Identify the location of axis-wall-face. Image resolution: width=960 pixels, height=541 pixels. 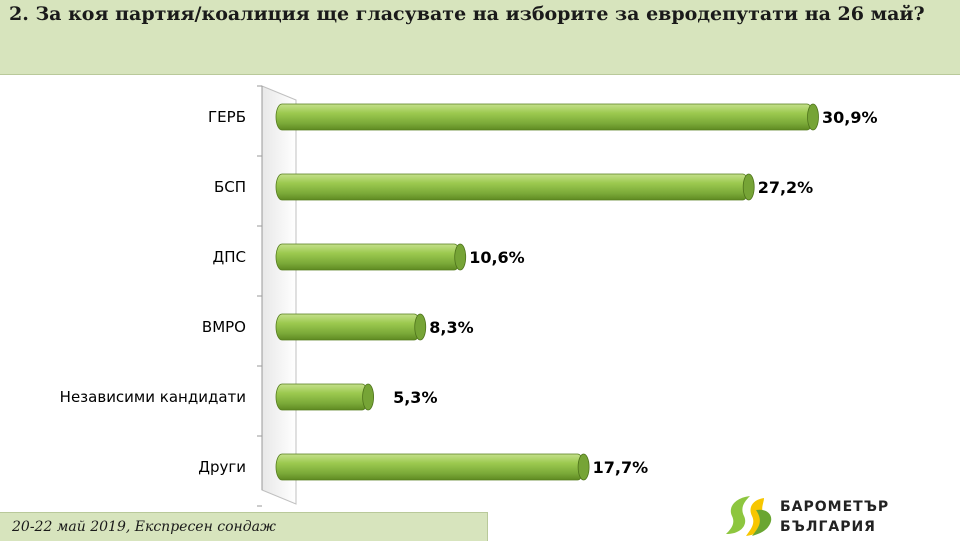
(279, 295).